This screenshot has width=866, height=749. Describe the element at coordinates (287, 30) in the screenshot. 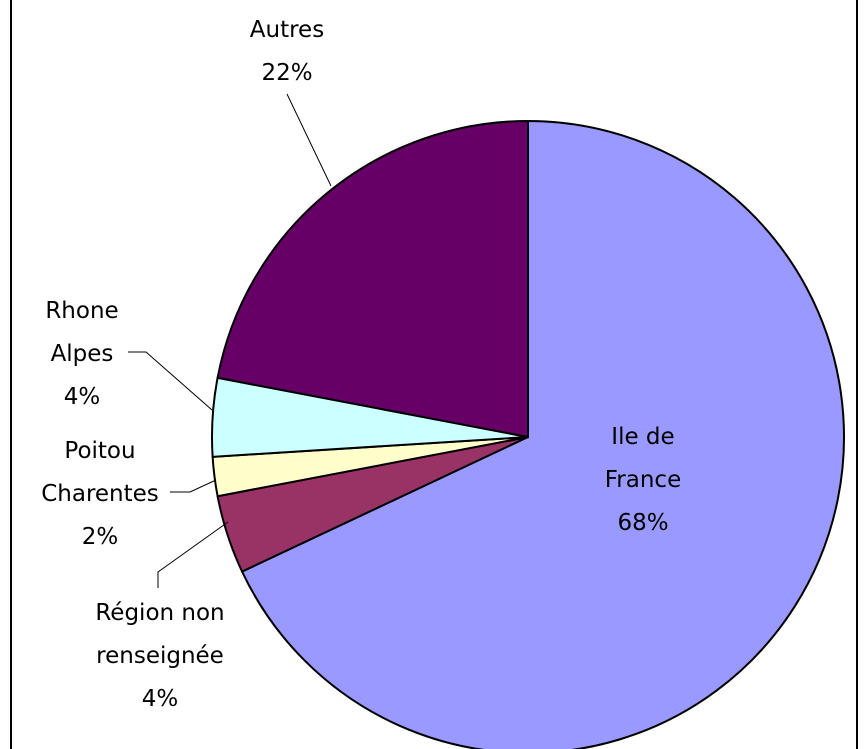

I see `category-label: Autres` at that location.